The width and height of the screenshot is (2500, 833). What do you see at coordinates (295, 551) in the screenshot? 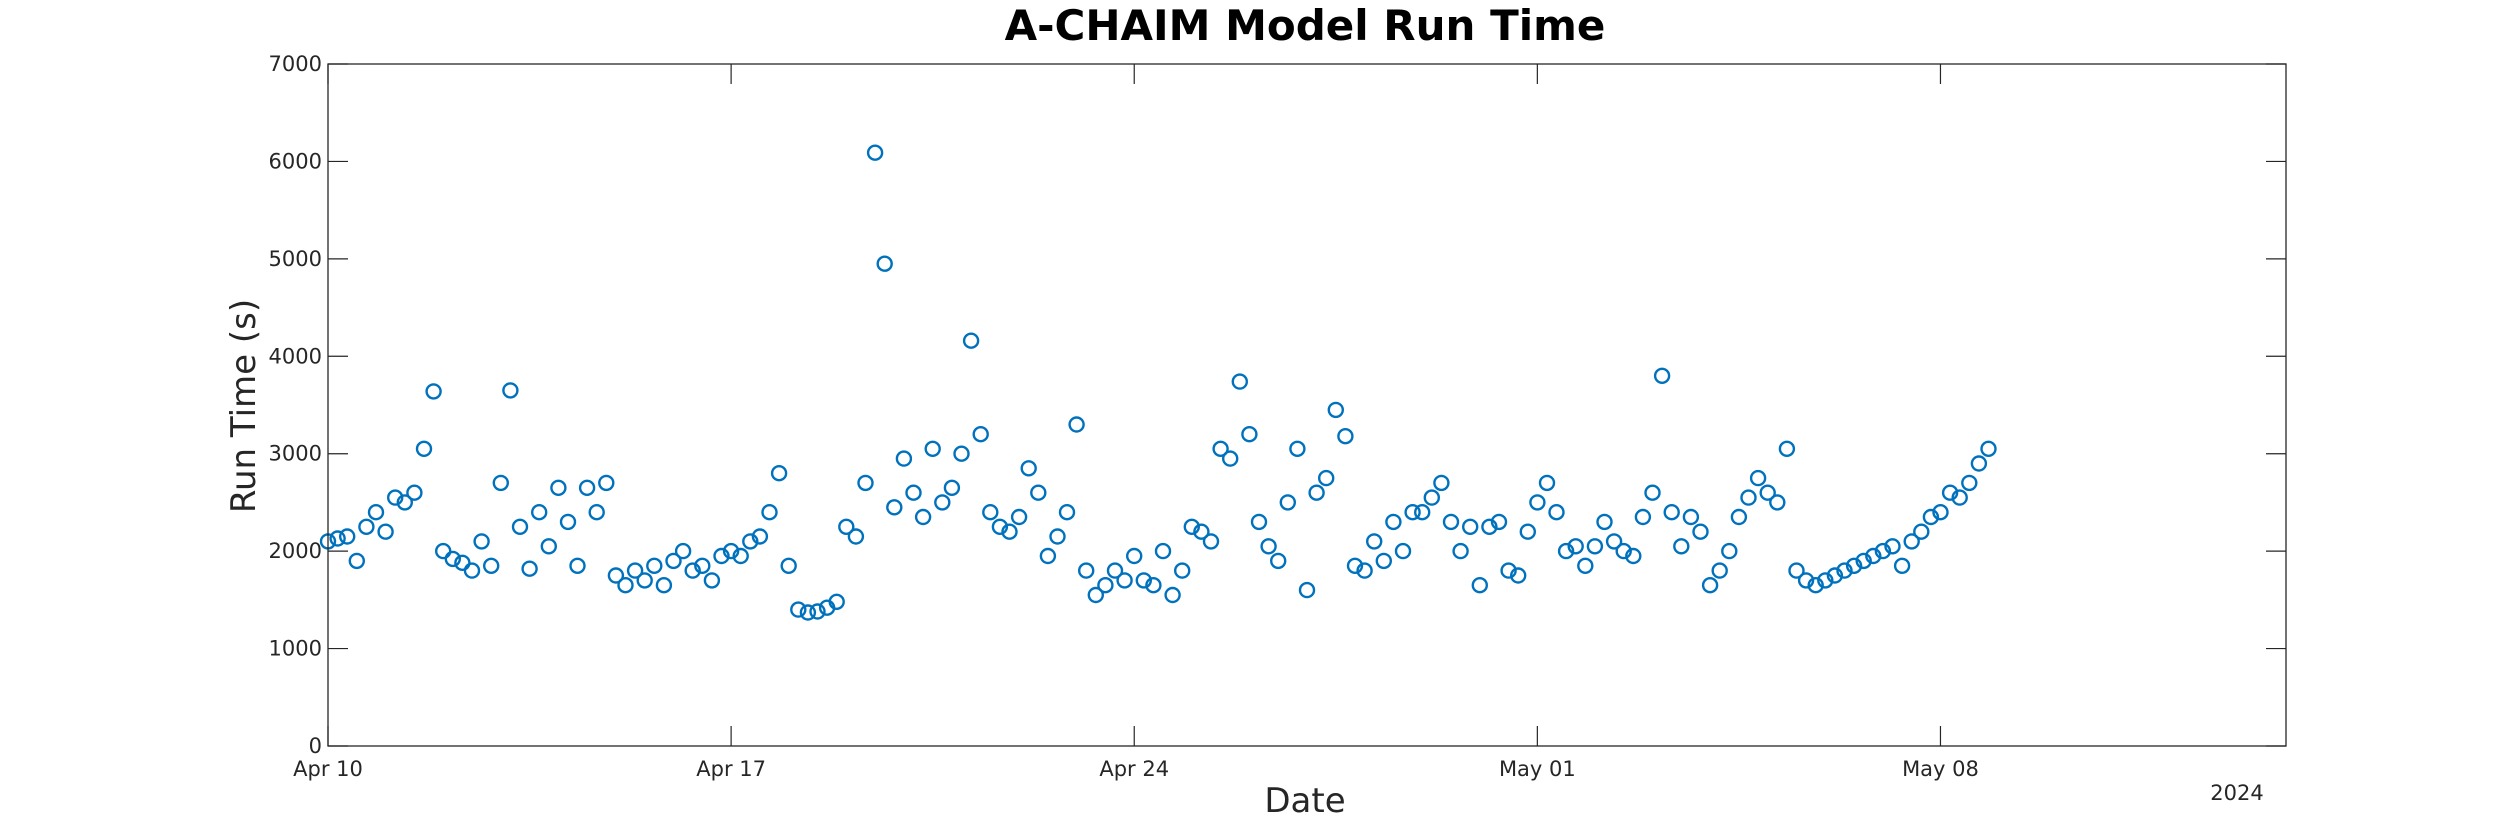
I see `y-tick-label: 2000` at bounding box center [295, 551].